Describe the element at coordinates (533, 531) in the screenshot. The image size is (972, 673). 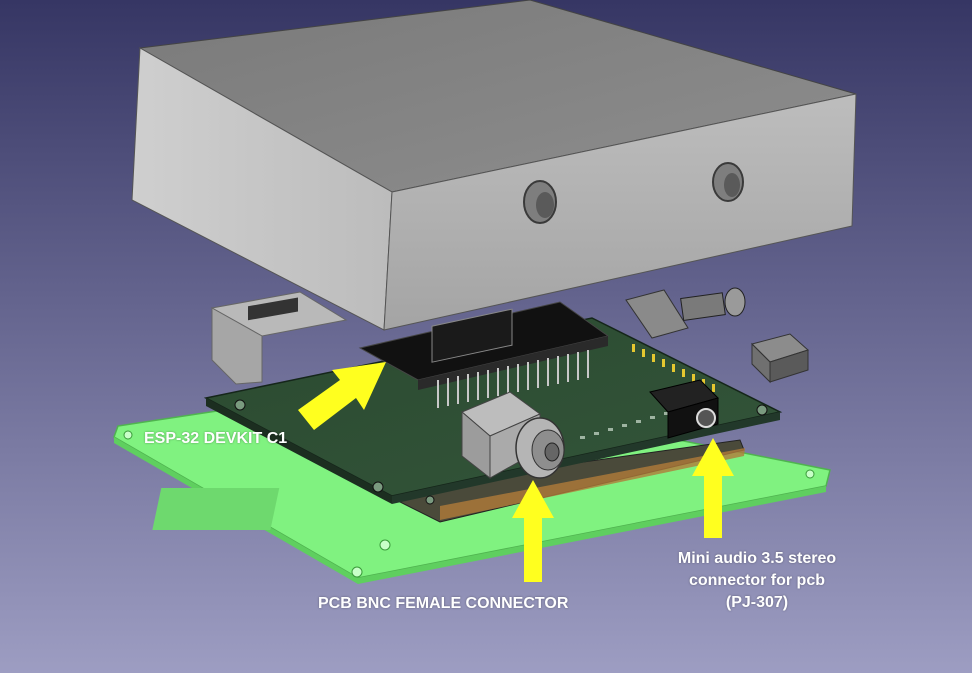
I see `arrow-bnc` at that location.